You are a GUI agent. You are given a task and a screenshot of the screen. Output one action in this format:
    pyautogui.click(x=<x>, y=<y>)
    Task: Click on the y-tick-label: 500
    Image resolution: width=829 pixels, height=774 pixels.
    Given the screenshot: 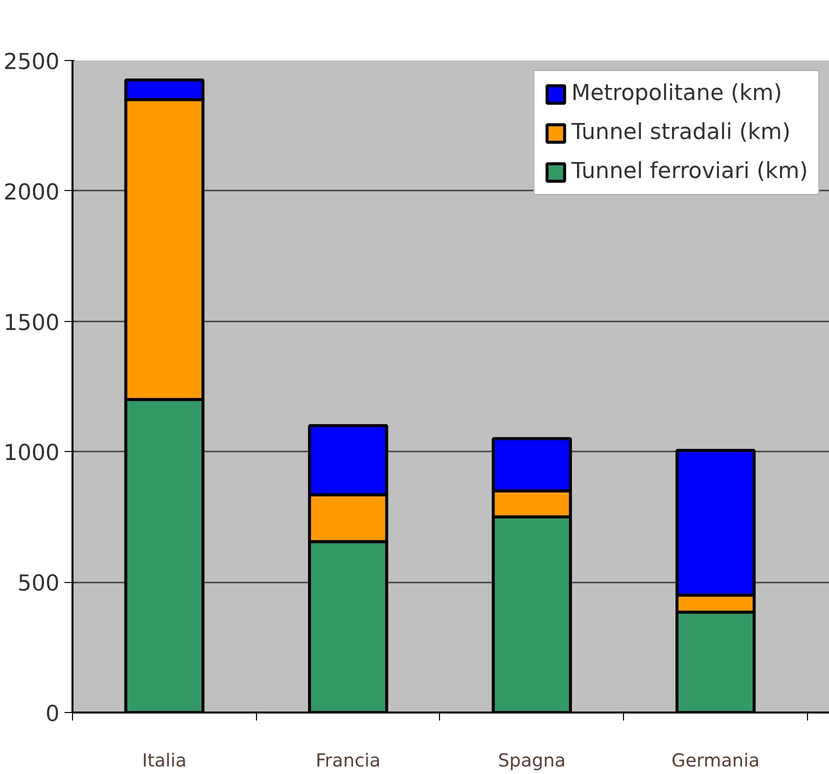 What is the action you would take?
    pyautogui.click(x=39, y=584)
    